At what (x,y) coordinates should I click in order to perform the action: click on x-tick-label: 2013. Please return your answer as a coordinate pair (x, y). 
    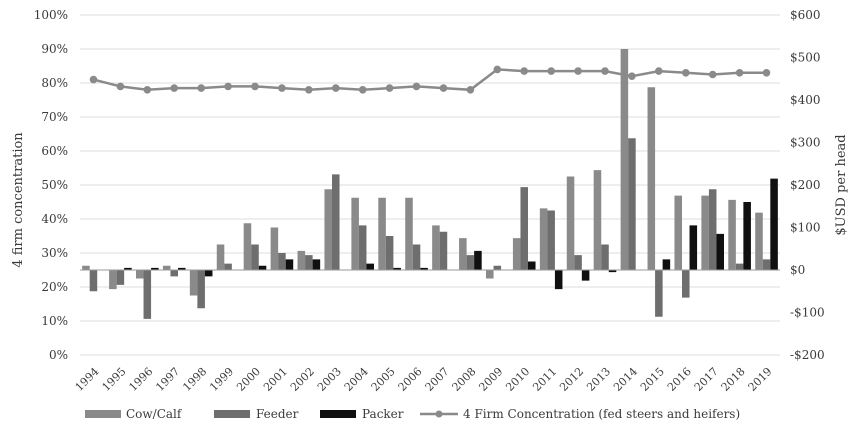
    Looking at the image, I should click on (598, 379).